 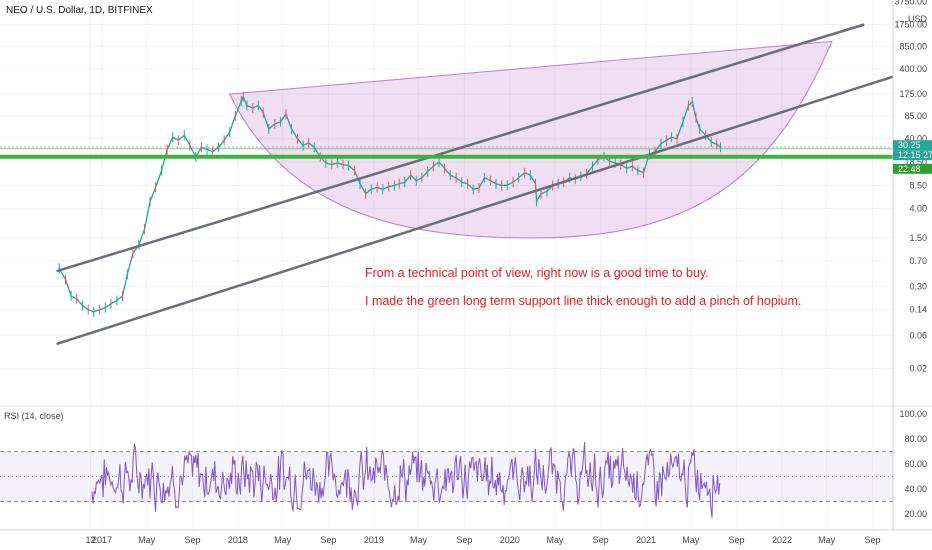 What do you see at coordinates (601, 540) in the screenshot?
I see `time-tick-12: Sep` at bounding box center [601, 540].